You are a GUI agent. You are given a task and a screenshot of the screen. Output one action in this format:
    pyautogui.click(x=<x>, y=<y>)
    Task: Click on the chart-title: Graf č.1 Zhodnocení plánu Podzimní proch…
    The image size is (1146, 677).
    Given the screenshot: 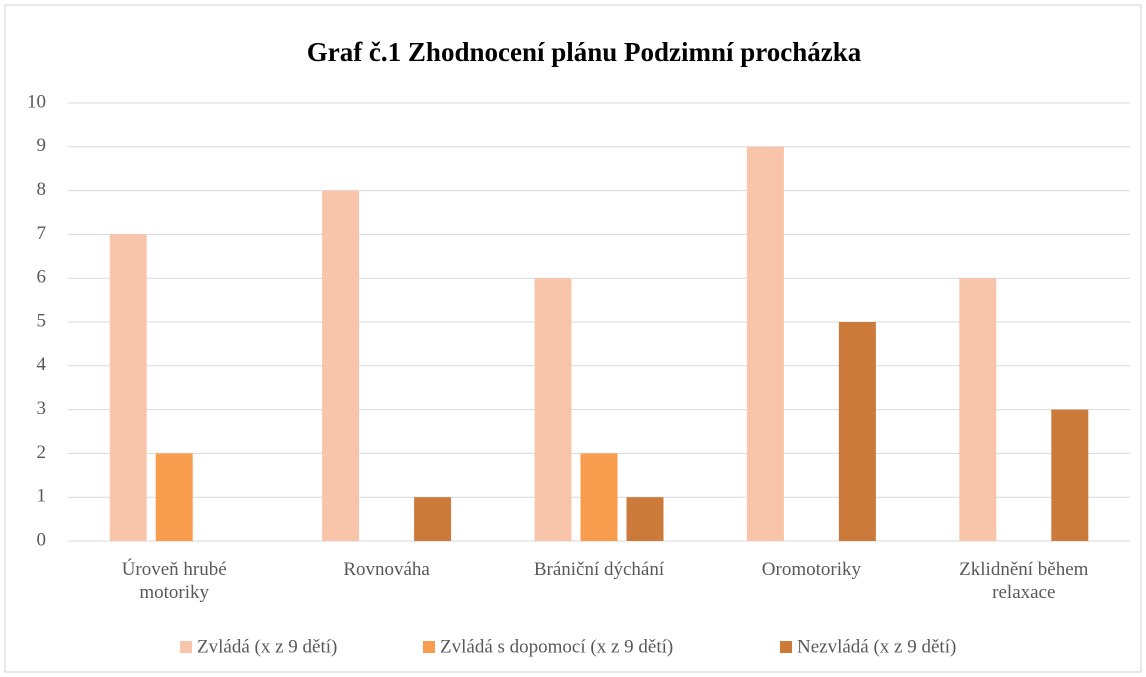 What is the action you would take?
    pyautogui.click(x=584, y=52)
    